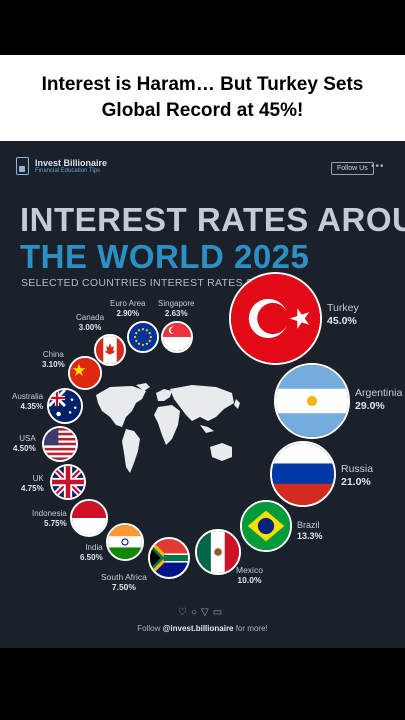 The image size is (405, 720). What do you see at coordinates (177, 337) in the screenshot?
I see `singapore-flag-icon` at bounding box center [177, 337].